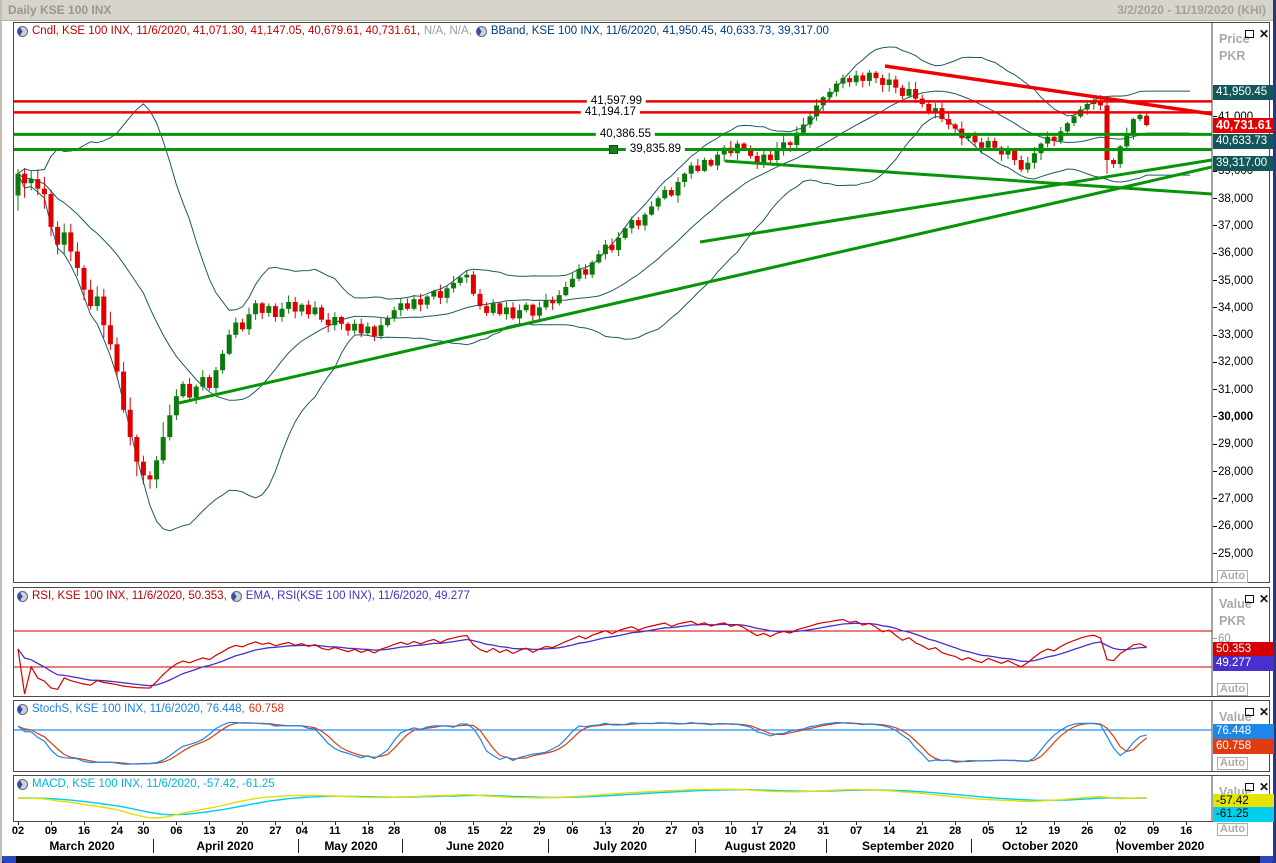 This screenshot has width=1276, height=863. What do you see at coordinates (1233, 689) in the screenshot?
I see `rsi-auto-scale-button: Auto` at bounding box center [1233, 689].